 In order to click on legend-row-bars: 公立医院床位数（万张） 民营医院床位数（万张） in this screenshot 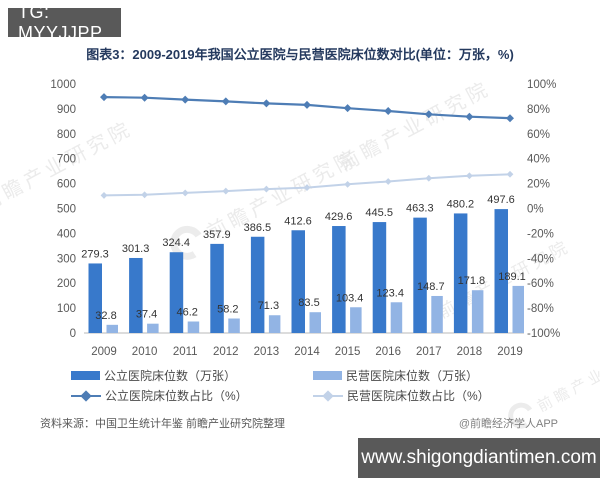, I will do `click(300, 375)`.